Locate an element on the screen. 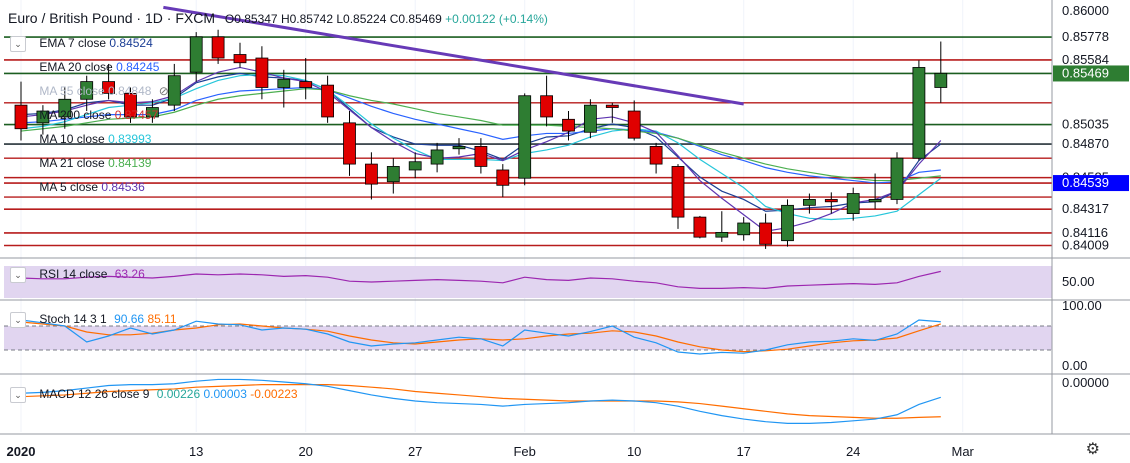 The height and width of the screenshot is (463, 1130). stoch-pane is located at coordinates (528, 337).